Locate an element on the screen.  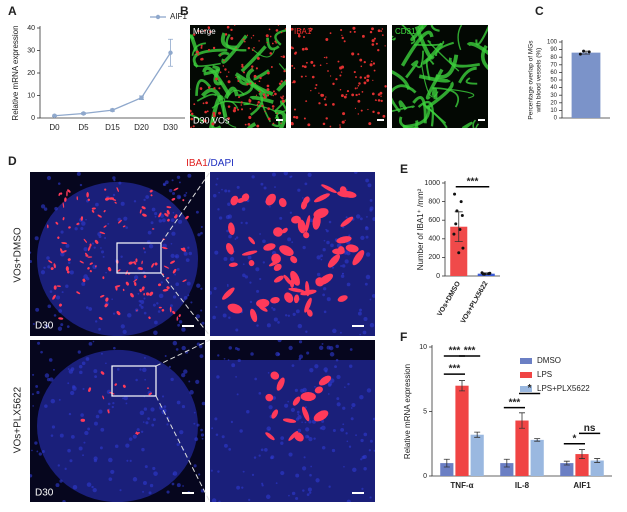
bar is located at coordinates (567, 469).